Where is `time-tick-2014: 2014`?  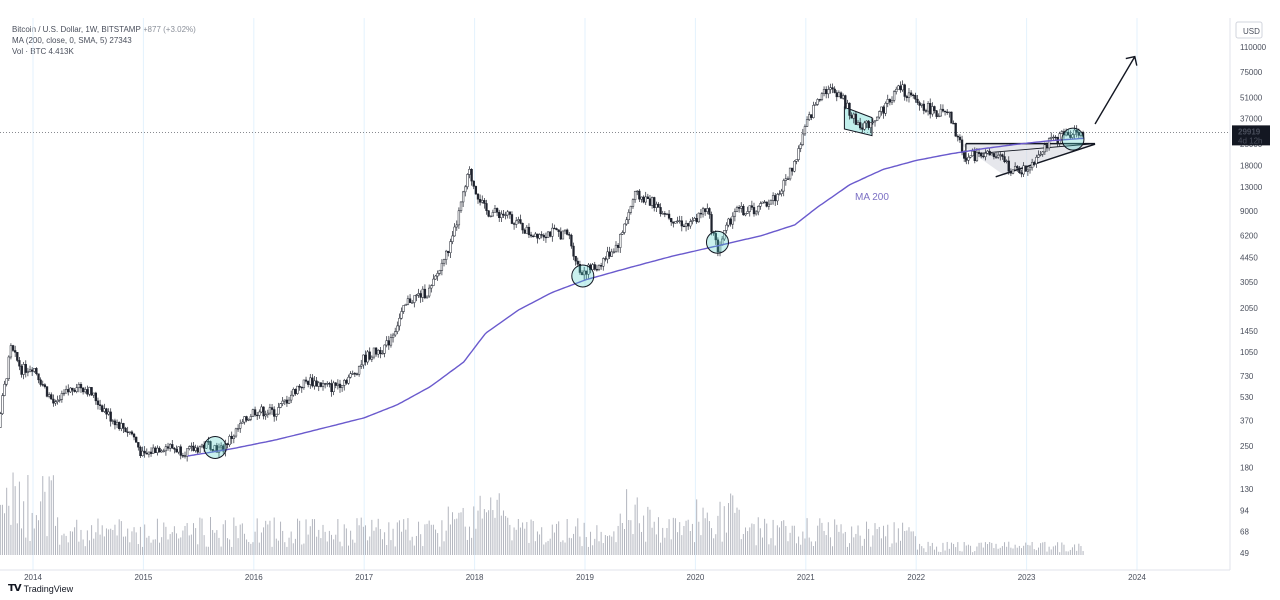 time-tick-2014: 2014 is located at coordinates (33, 577).